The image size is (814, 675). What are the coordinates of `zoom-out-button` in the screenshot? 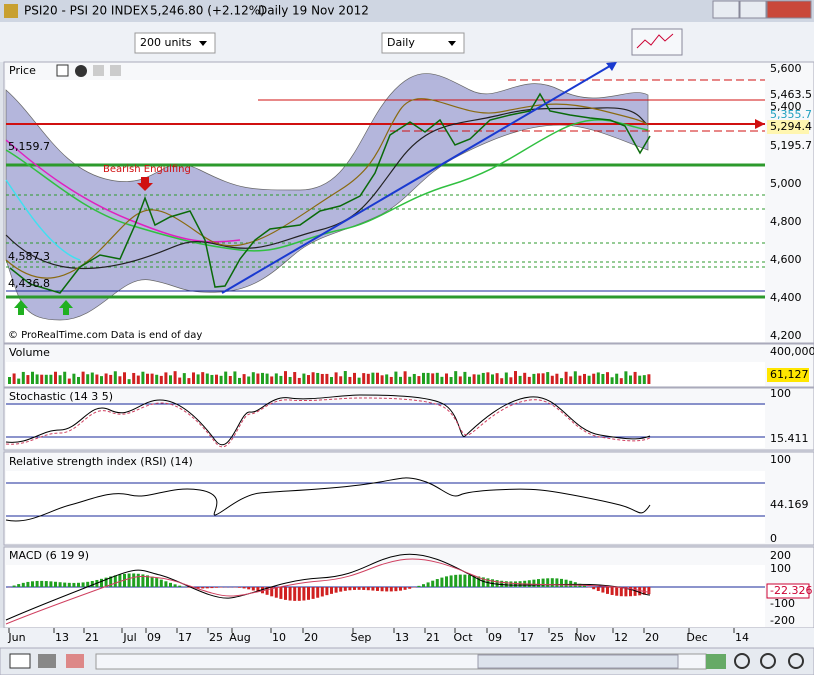 It's located at (768, 661).